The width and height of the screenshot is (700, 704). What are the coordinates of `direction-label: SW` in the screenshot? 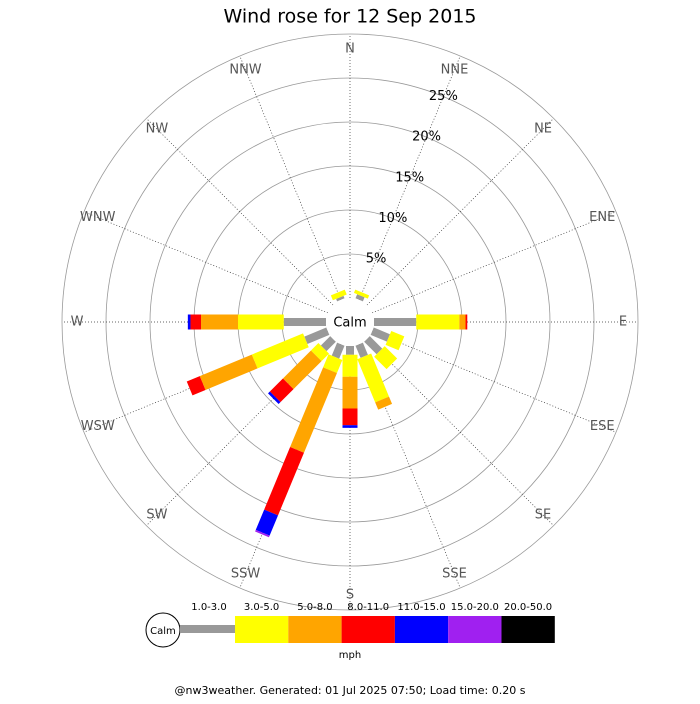 It's located at (156, 515).